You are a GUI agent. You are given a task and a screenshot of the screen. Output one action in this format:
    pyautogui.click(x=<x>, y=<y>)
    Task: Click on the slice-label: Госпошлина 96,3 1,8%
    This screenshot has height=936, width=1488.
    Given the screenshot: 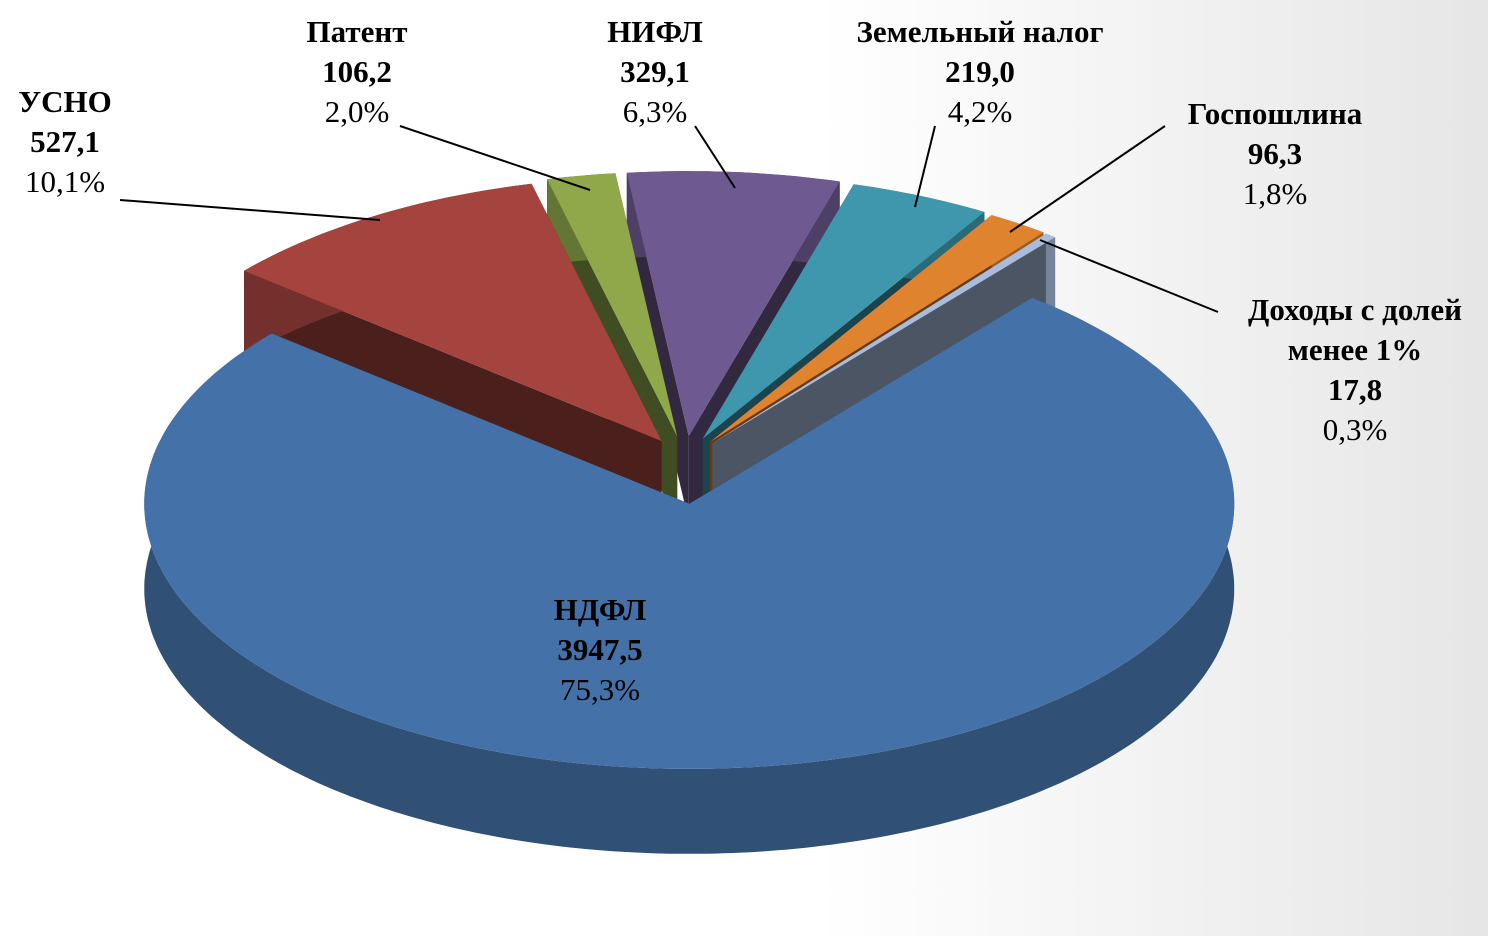 What is the action you would take?
    pyautogui.click(x=1275, y=154)
    